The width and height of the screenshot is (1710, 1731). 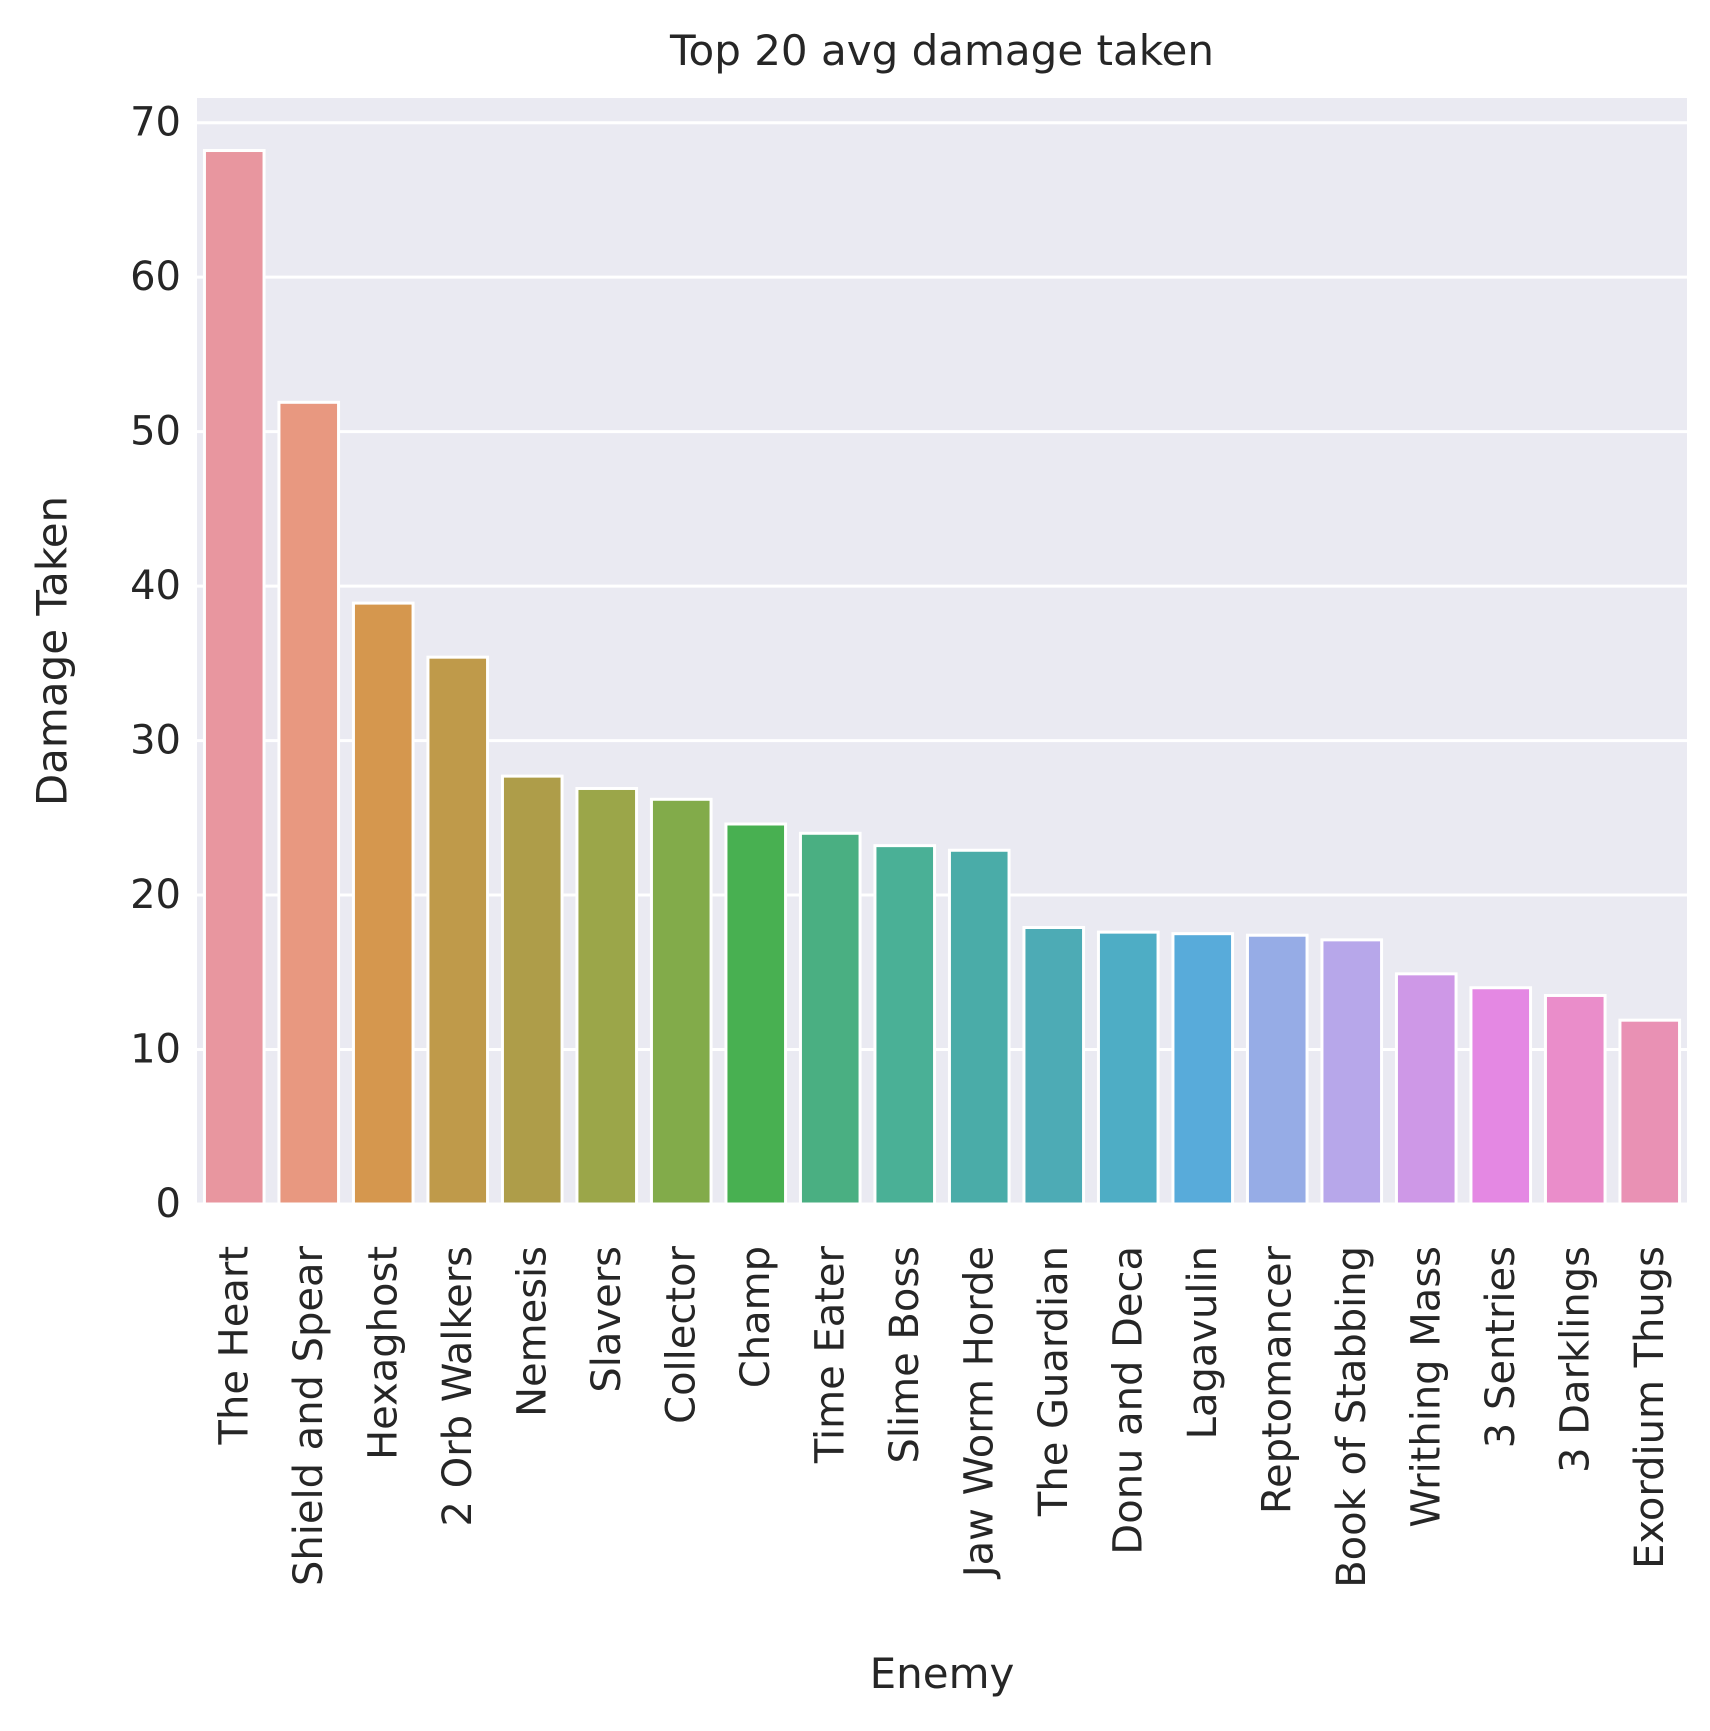 What do you see at coordinates (1054, 1381) in the screenshot?
I see `x-tick-label: The Guardian` at bounding box center [1054, 1381].